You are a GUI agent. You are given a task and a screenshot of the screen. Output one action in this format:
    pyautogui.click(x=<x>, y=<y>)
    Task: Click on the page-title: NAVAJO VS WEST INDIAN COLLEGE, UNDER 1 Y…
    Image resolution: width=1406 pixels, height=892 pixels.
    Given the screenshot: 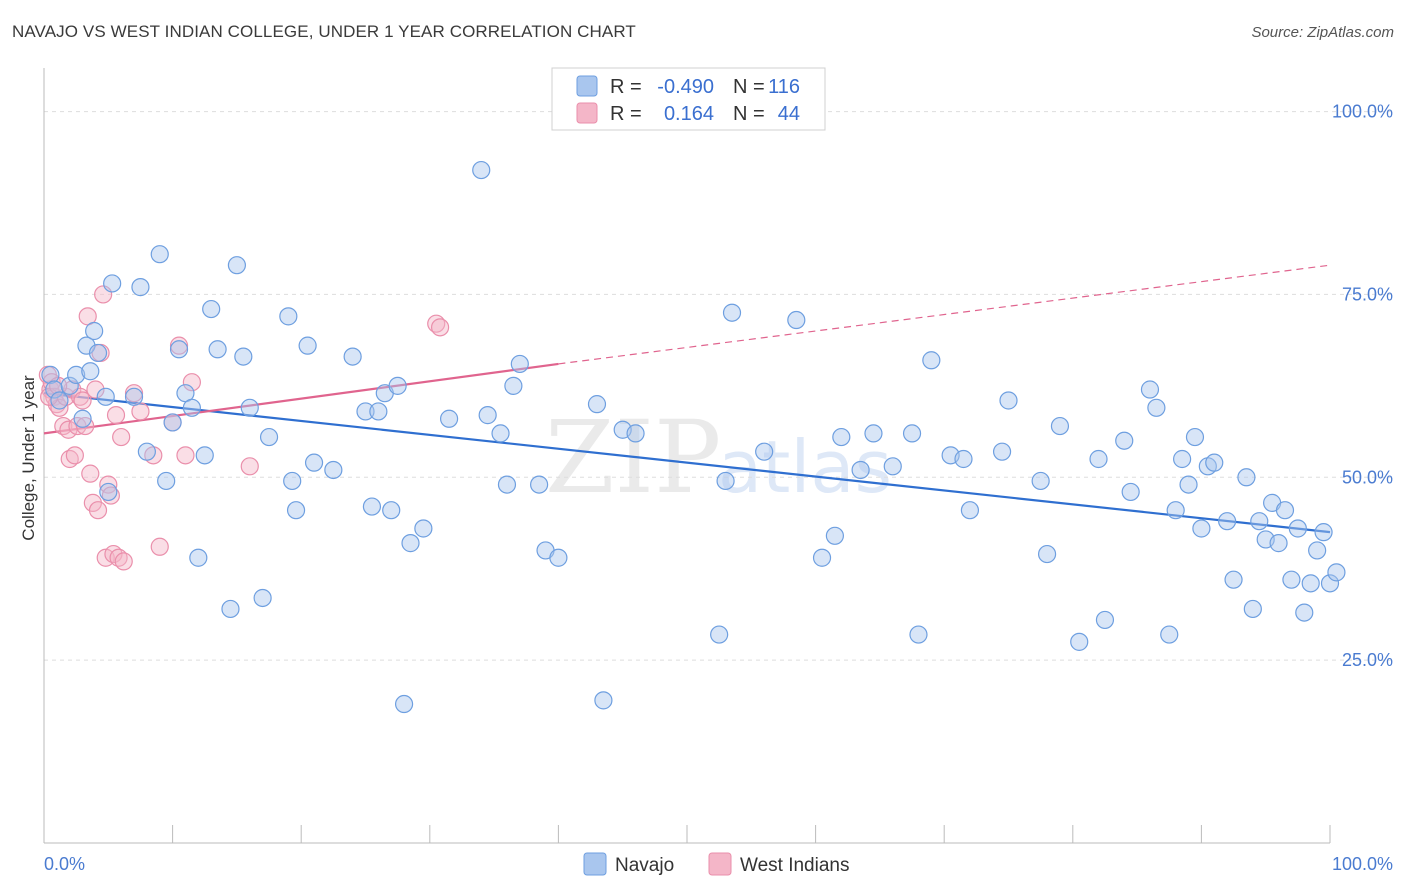 What is the action you would take?
    pyautogui.click(x=324, y=31)
    